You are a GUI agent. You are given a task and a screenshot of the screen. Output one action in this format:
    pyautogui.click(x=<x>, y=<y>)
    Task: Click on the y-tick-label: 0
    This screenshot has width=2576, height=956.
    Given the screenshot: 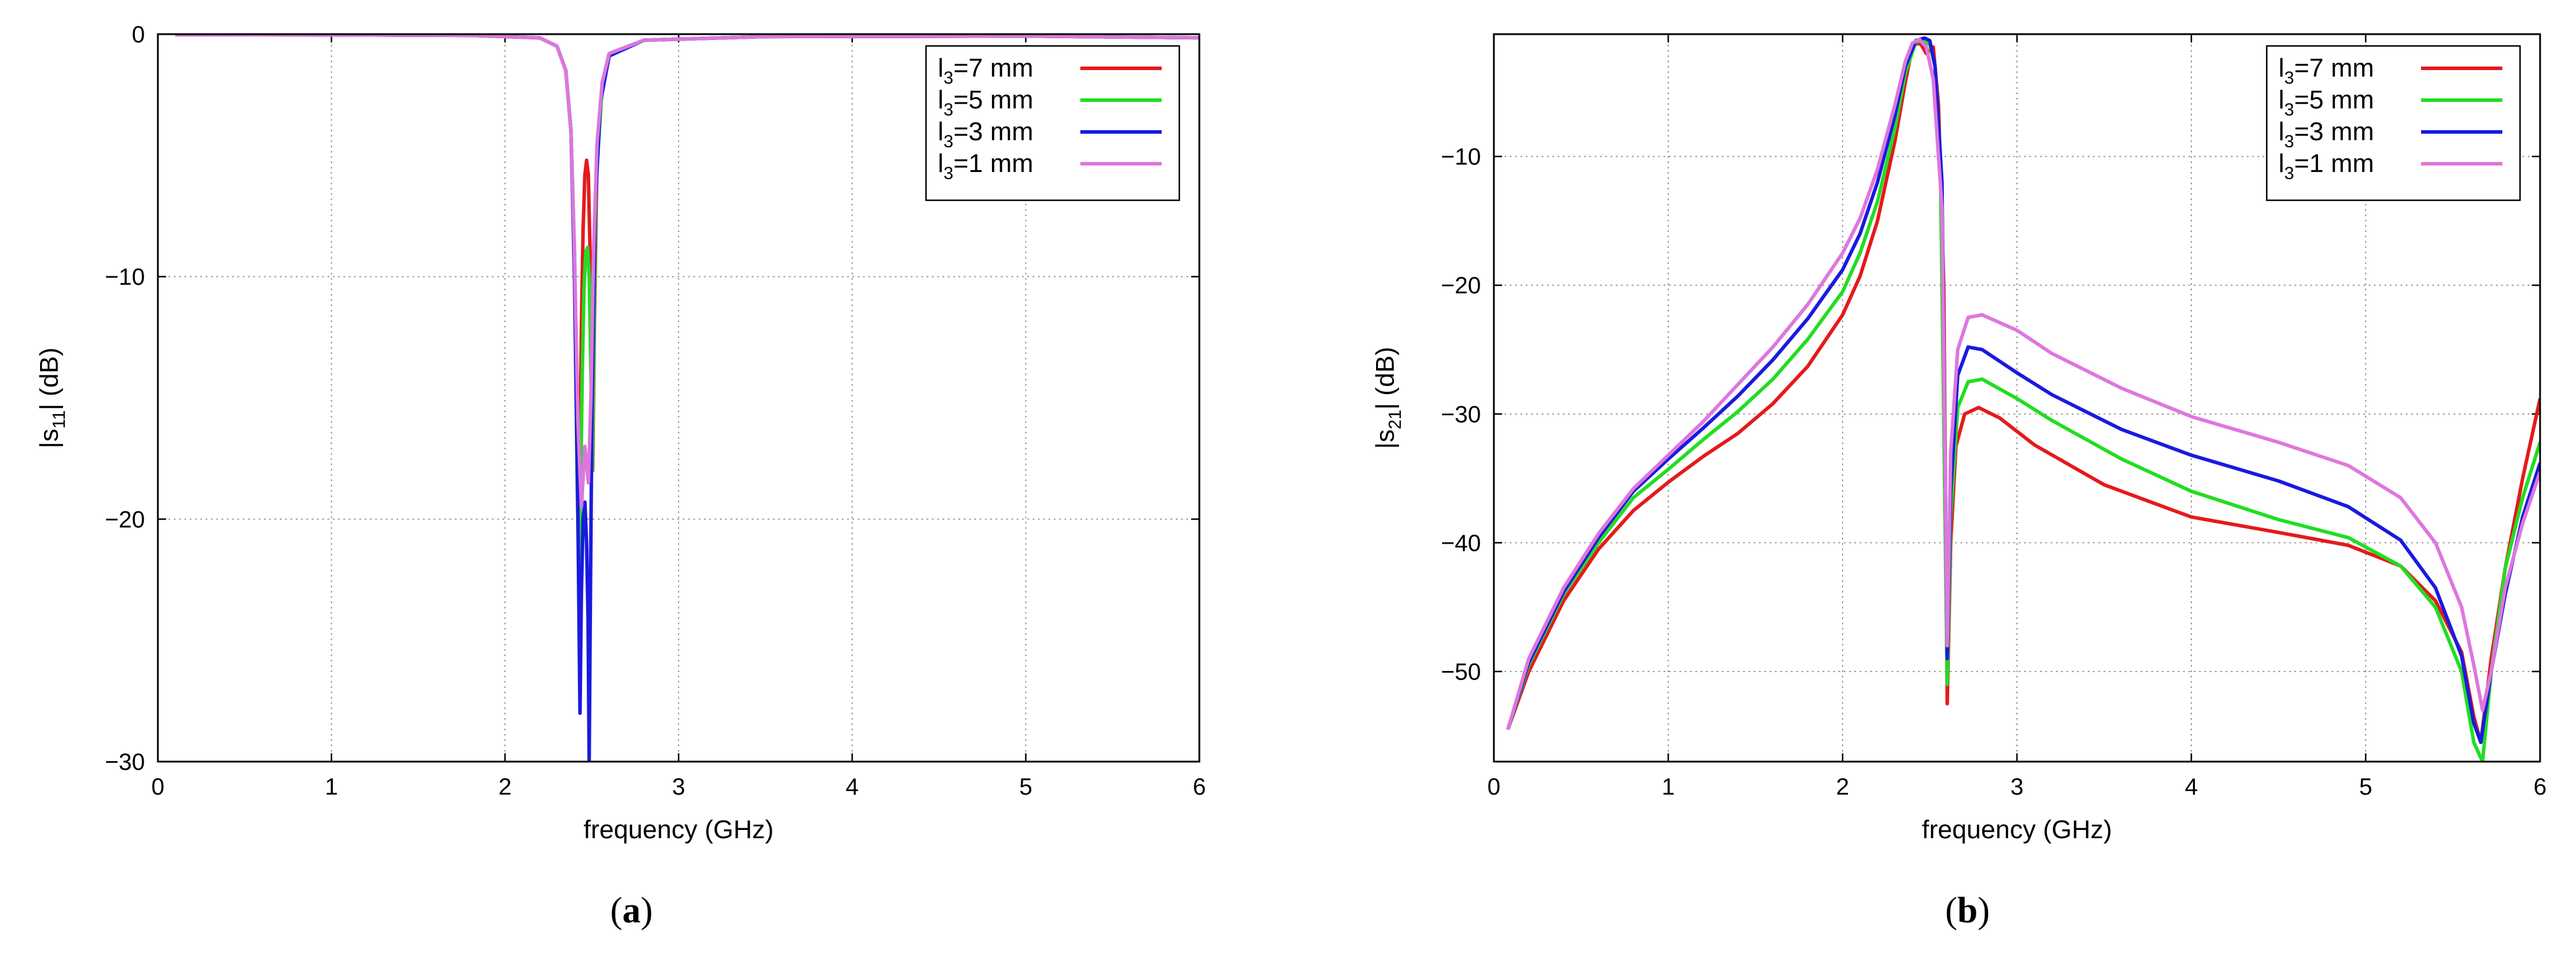 What is the action you would take?
    pyautogui.click(x=138, y=35)
    